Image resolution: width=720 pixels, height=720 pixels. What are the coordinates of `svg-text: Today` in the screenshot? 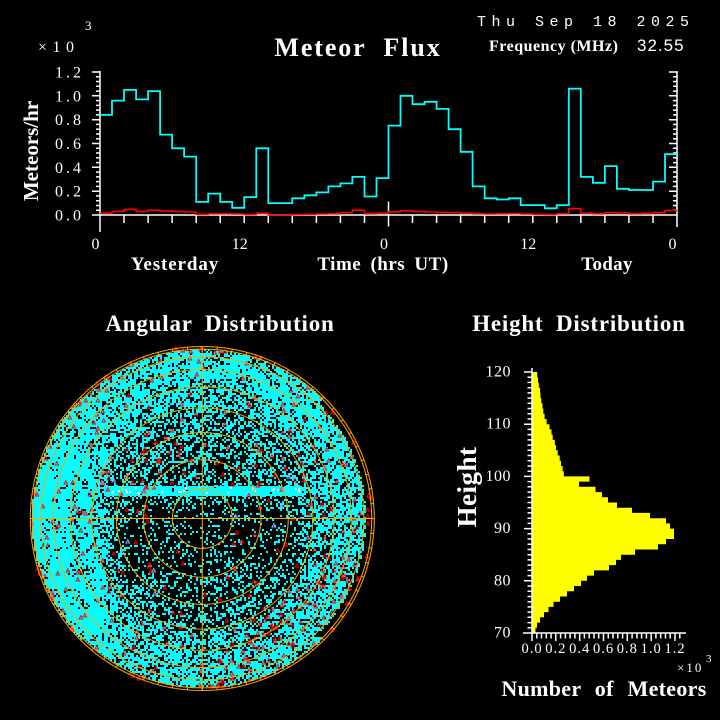 It's located at (607, 264).